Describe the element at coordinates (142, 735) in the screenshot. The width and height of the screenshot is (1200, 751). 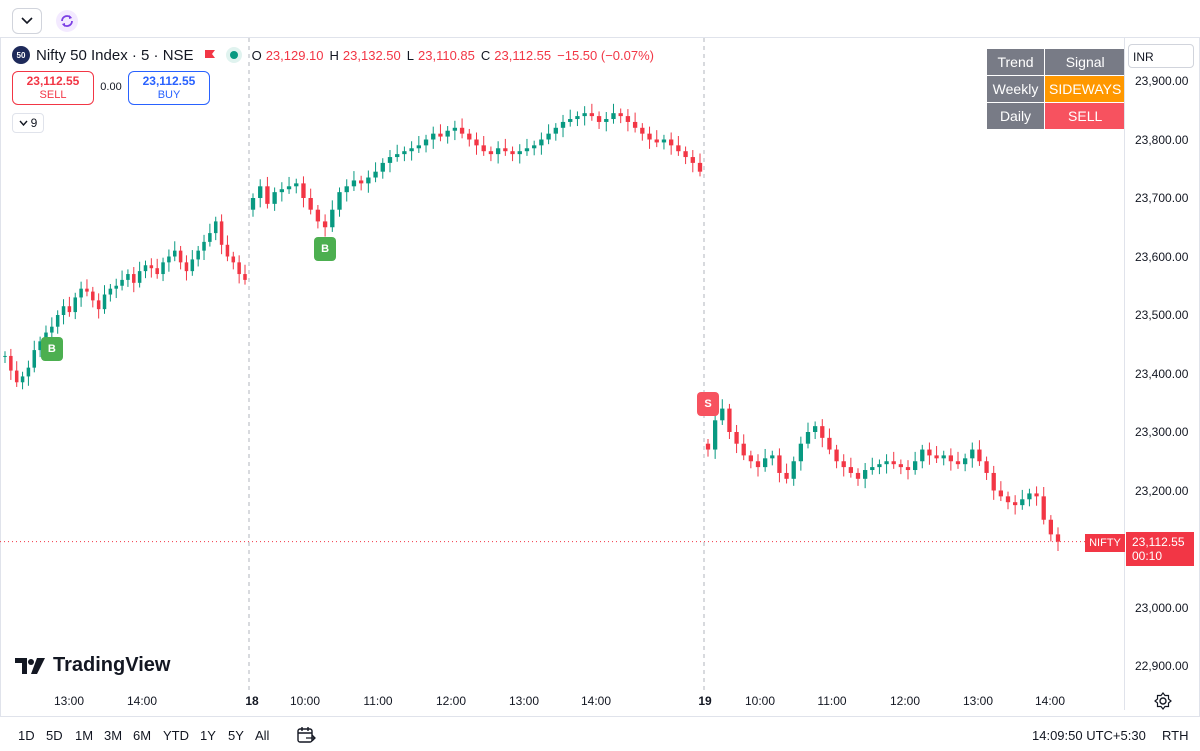
I see `range-button-6m: 6M` at that location.